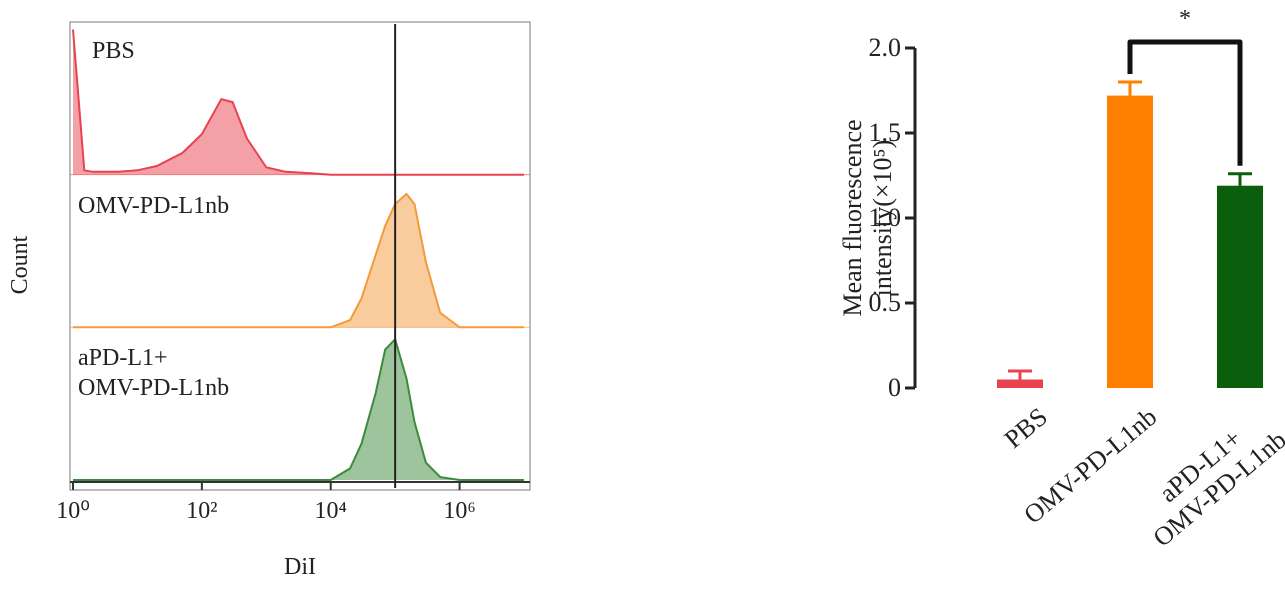 Image resolution: width=1285 pixels, height=605 pixels. Describe the element at coordinates (885, 132) in the screenshot. I see `y-tick-label: 1.5` at that location.